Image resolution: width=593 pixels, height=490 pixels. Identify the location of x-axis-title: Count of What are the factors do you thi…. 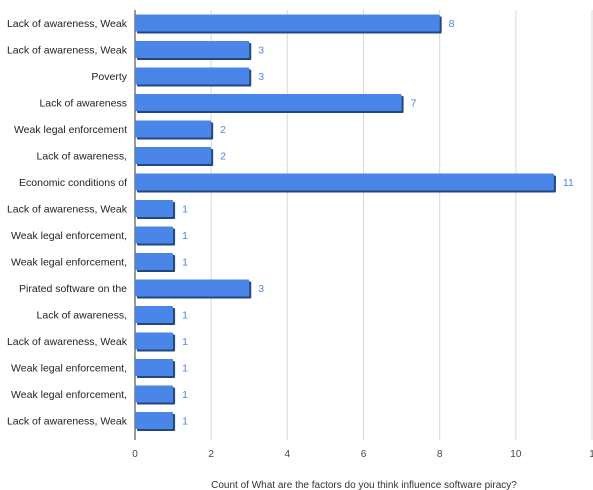
(364, 485).